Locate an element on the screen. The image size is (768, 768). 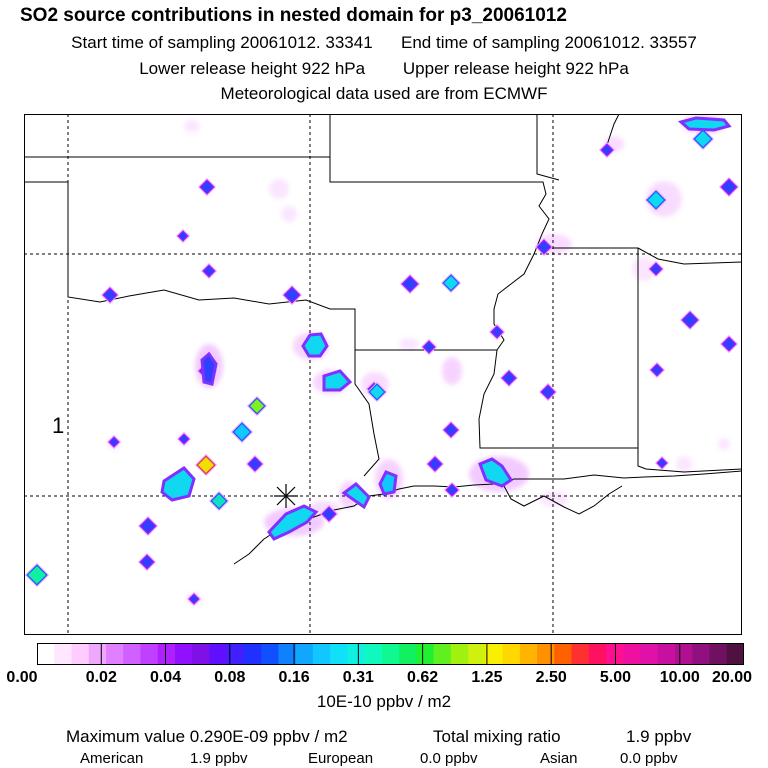
units-label: 10E-10 ppbv / m2 is located at coordinates (384, 701).